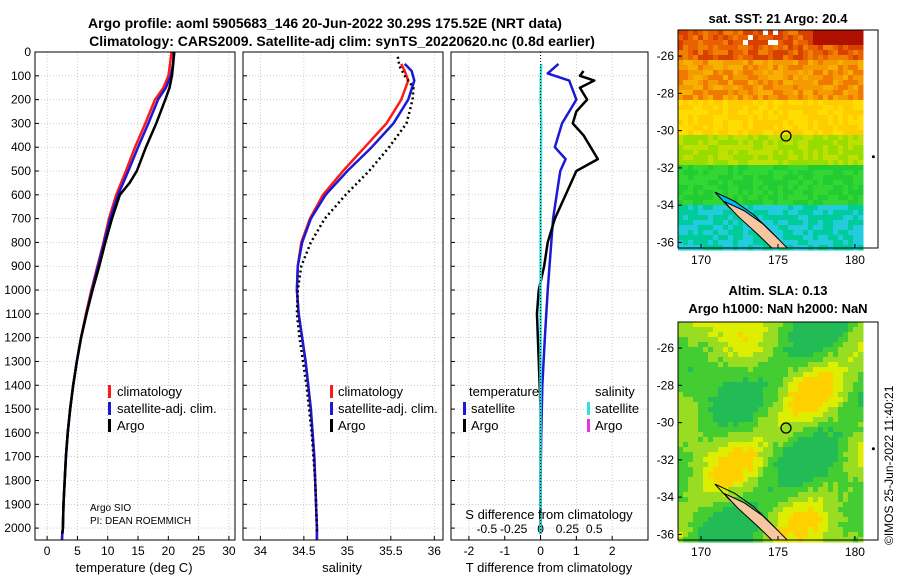 The image size is (900, 580). Describe the element at coordinates (786, 136) in the screenshot. I see `argo-position-marker` at that location.